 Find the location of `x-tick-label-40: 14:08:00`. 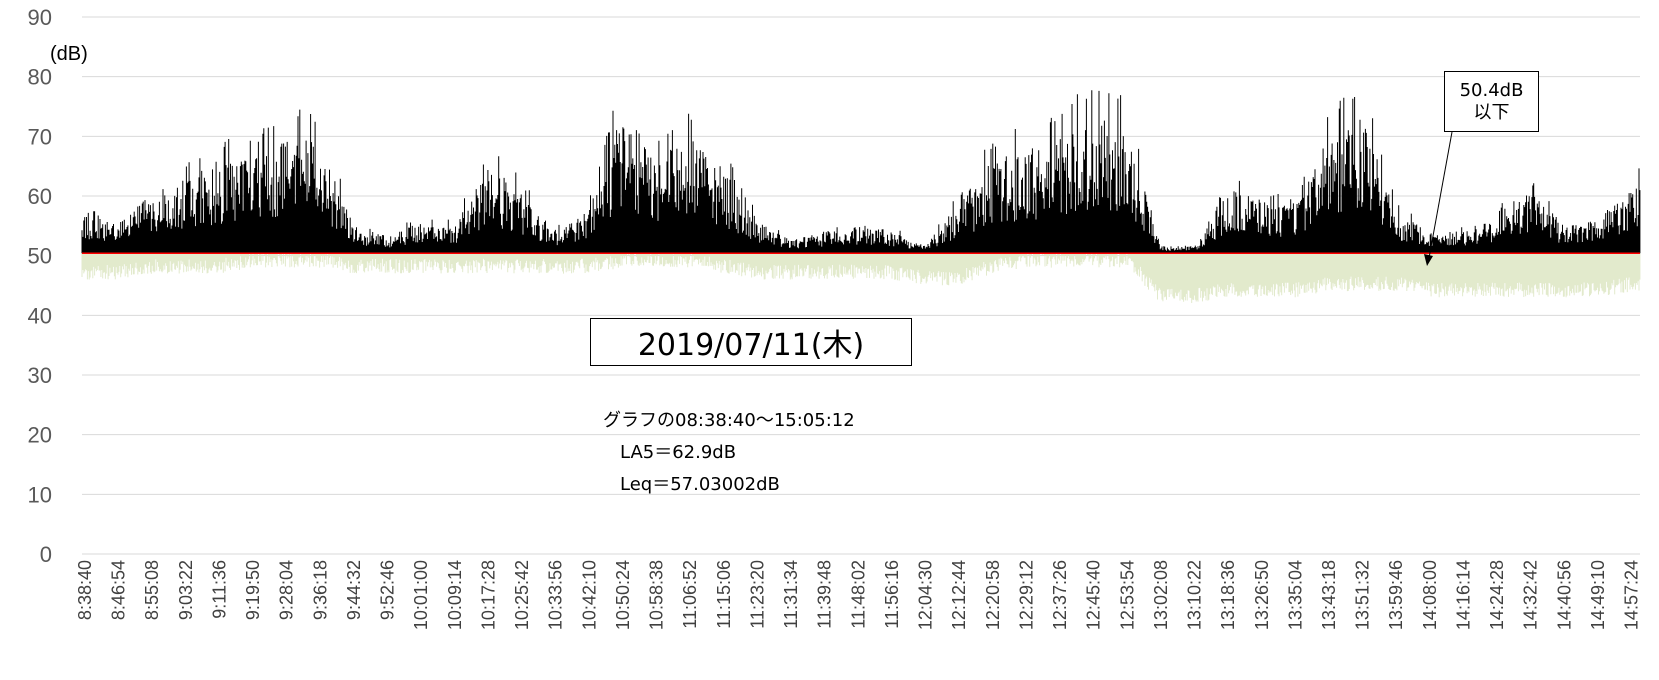

x-tick-label-40: 14:08:00 is located at coordinates (1430, 595).